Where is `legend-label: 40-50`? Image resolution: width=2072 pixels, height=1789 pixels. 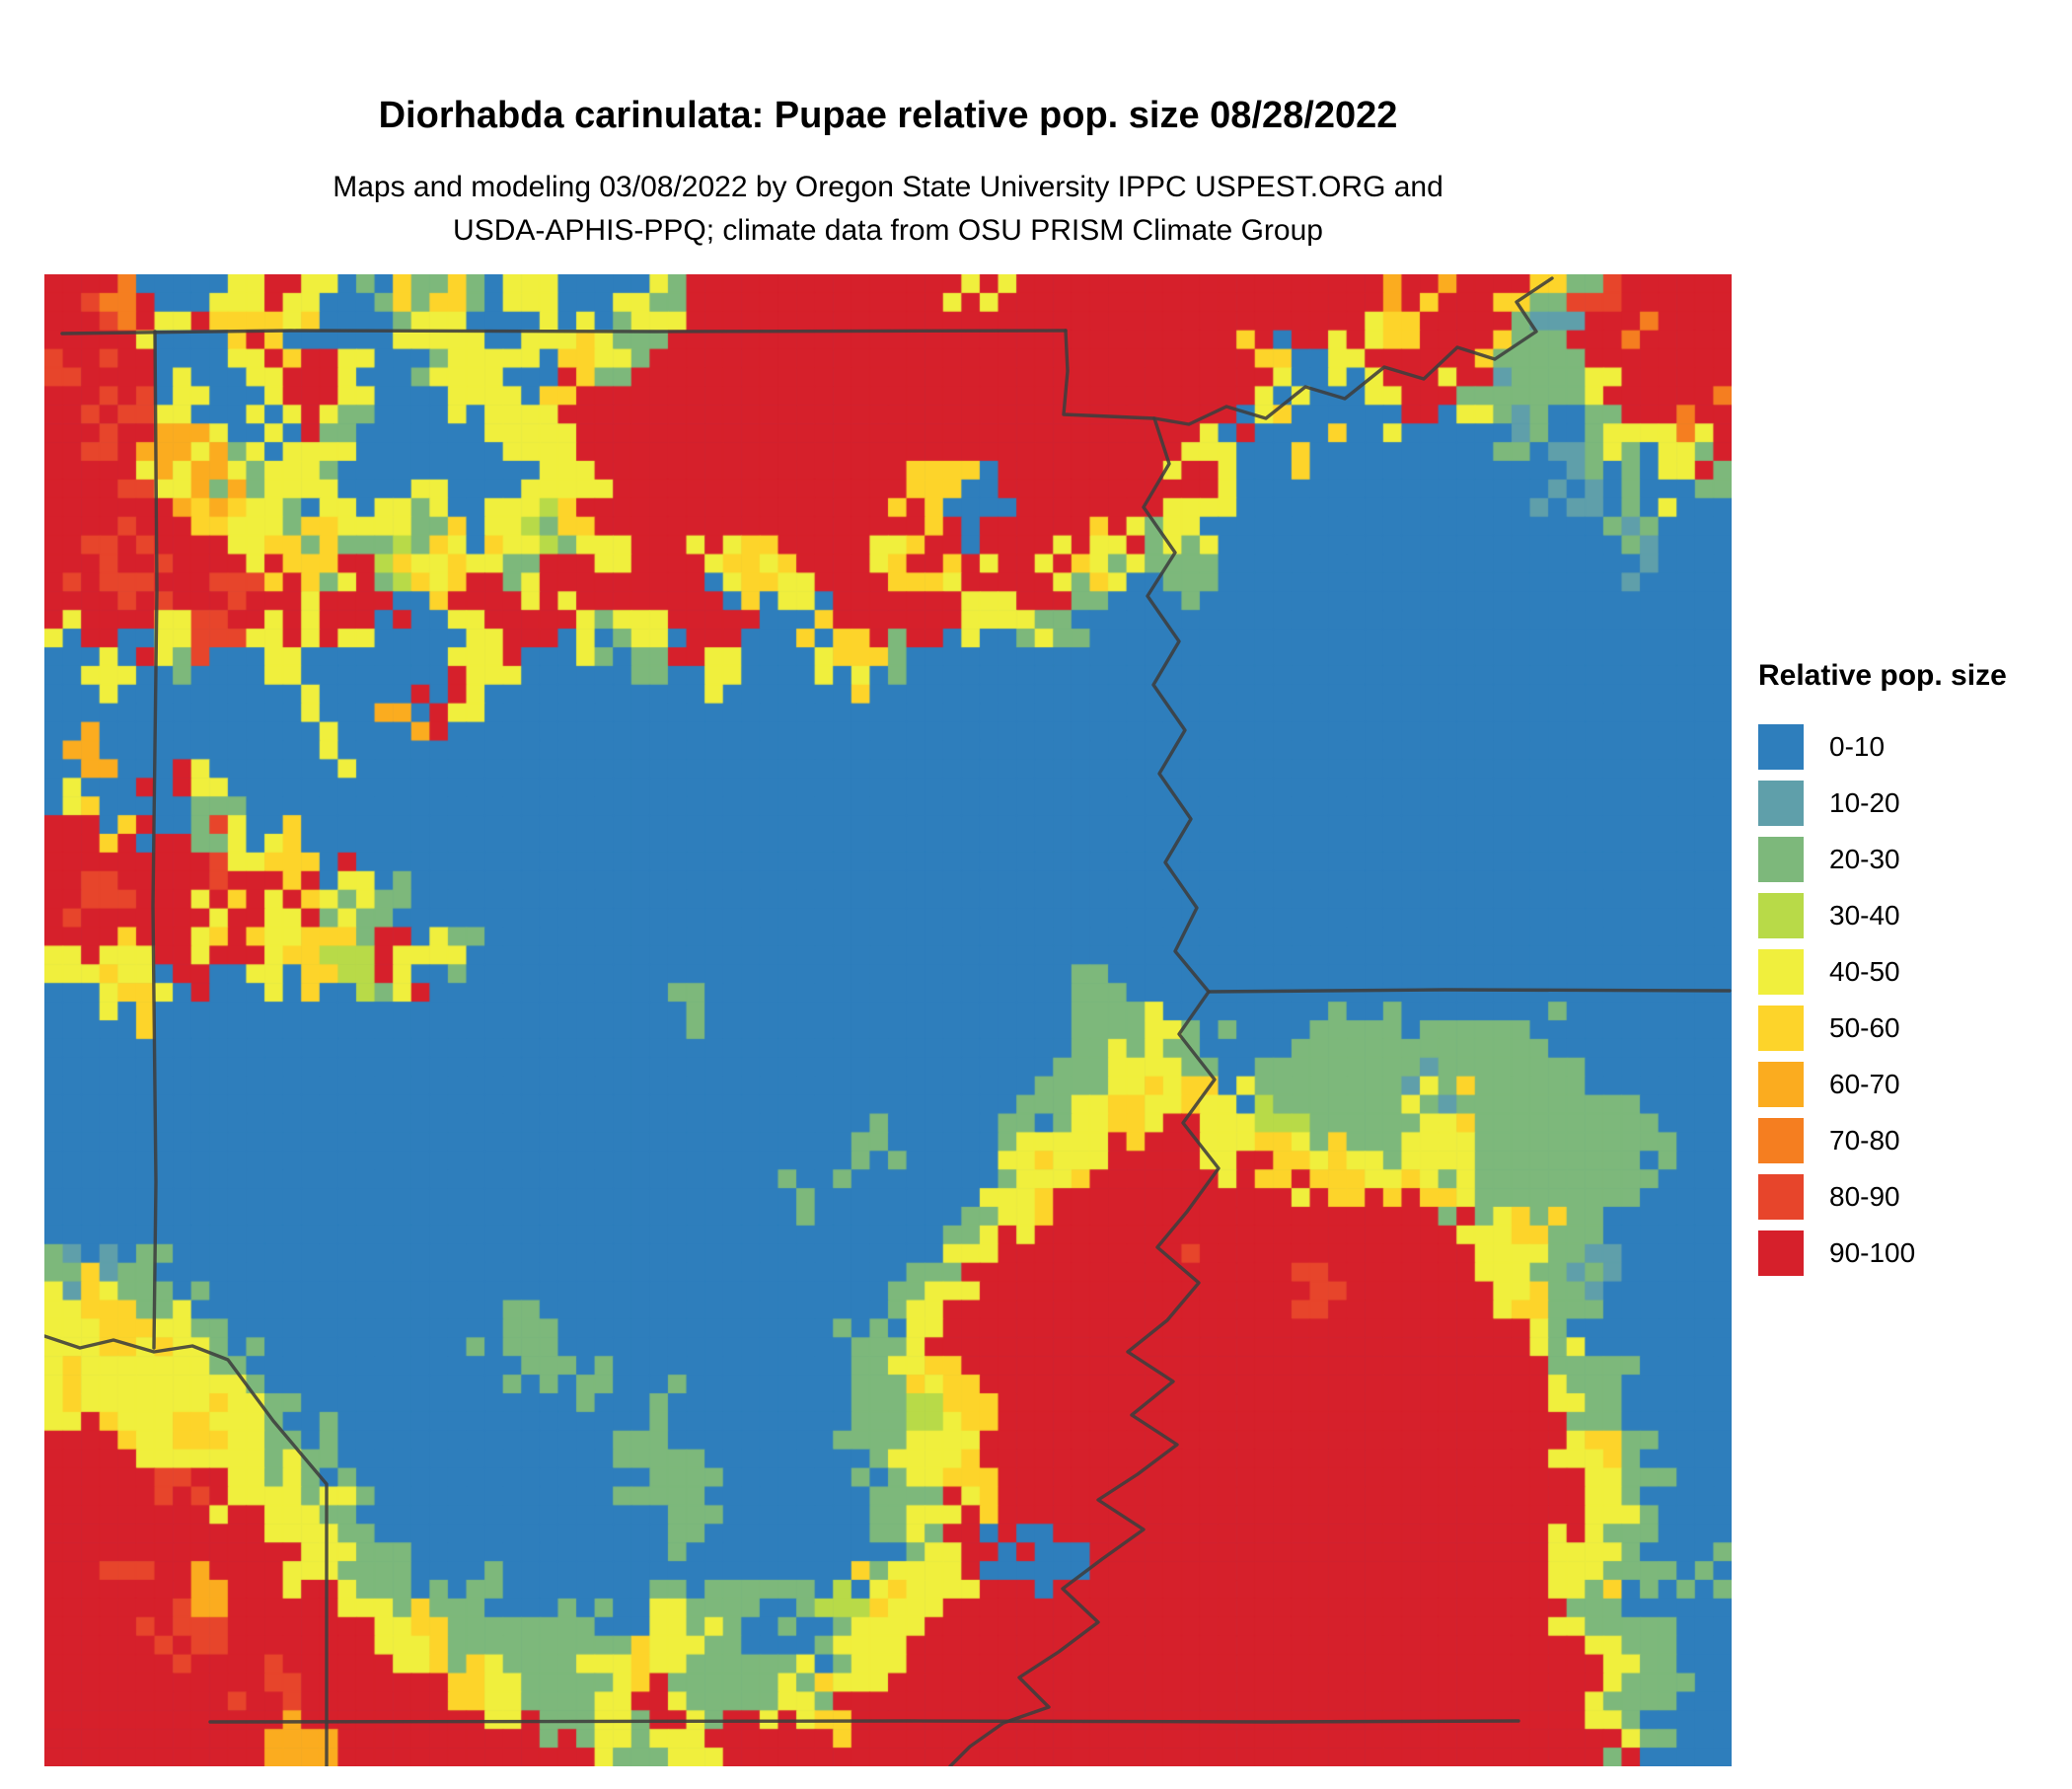
legend-label: 40-50 is located at coordinates (1865, 971).